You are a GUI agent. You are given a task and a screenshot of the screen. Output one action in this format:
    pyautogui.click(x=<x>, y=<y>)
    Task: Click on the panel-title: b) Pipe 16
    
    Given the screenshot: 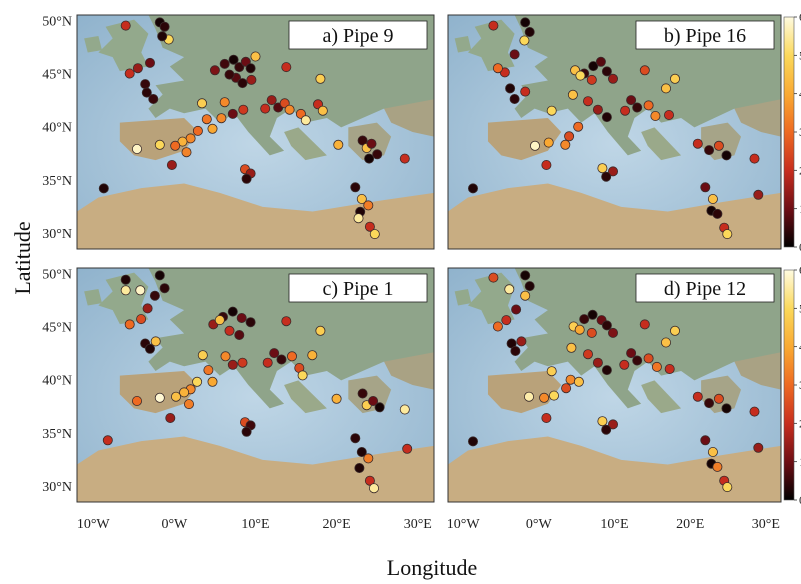 What is the action you would take?
    pyautogui.click(x=705, y=36)
    